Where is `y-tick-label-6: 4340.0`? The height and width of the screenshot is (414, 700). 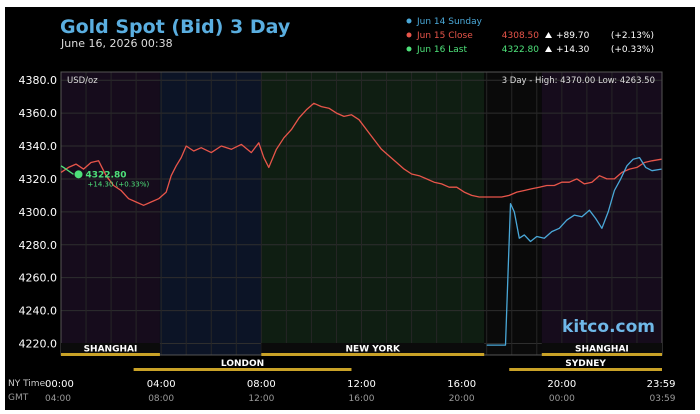
y-tick-label-6: 4340.0 is located at coordinates (38, 146).